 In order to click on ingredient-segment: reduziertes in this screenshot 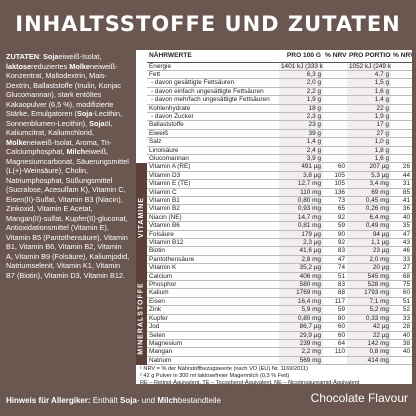, I will do `click(50, 66)`.